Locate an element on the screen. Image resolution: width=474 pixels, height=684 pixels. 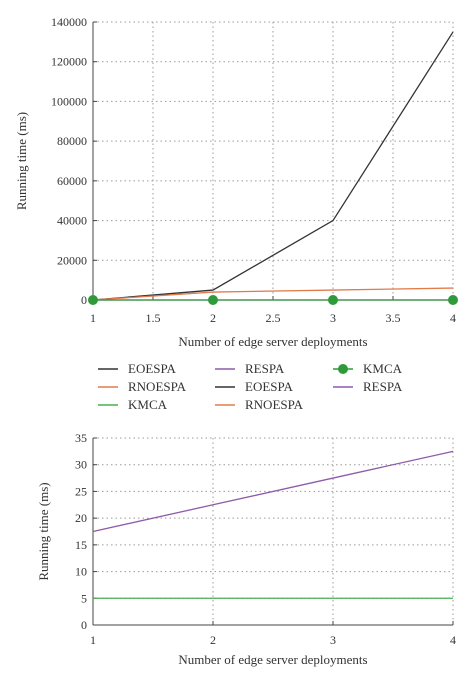
series-rnoespa is located at coordinates (273, 294).